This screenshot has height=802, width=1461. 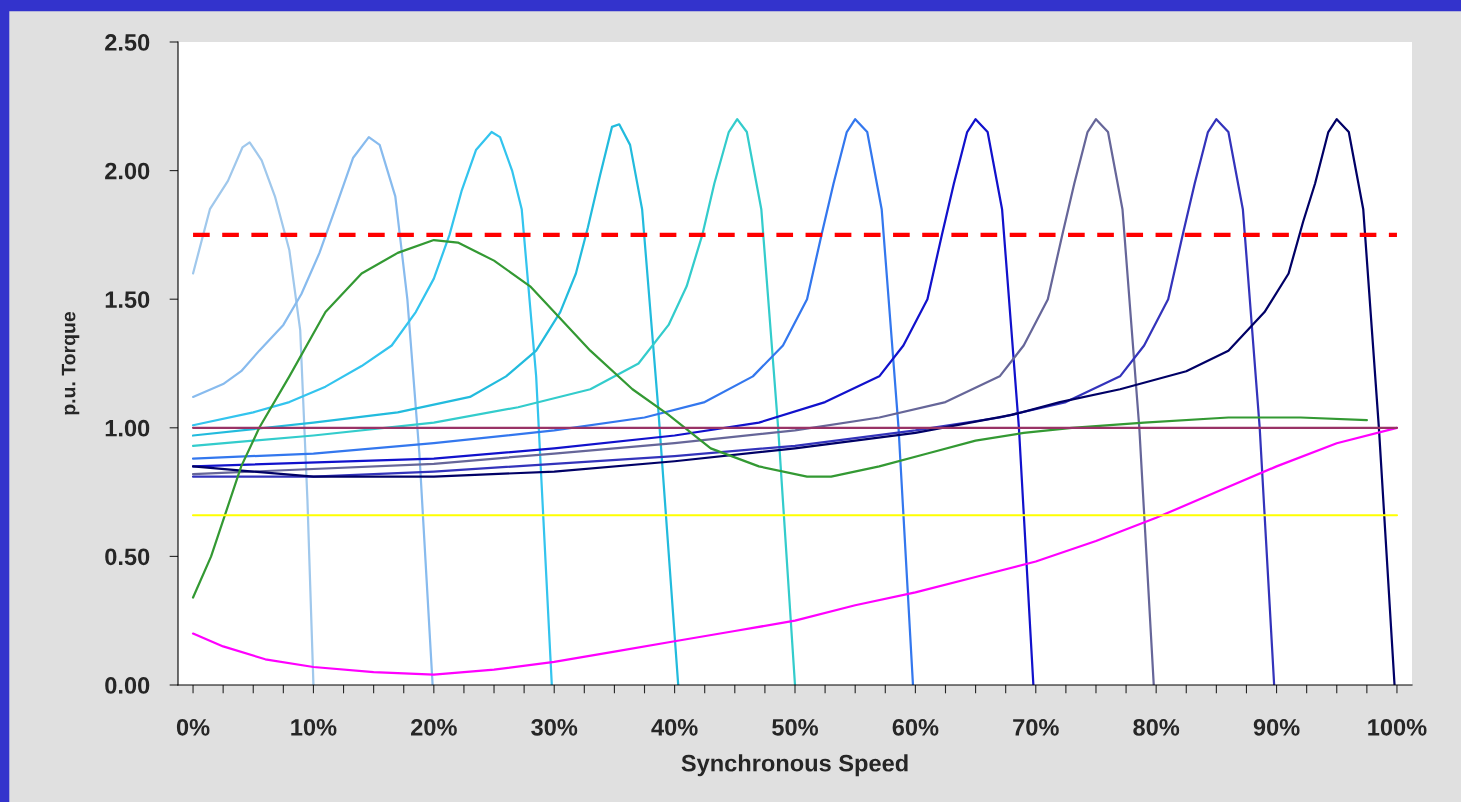 What do you see at coordinates (193, 727) in the screenshot?
I see `x-tick-label: 0%` at bounding box center [193, 727].